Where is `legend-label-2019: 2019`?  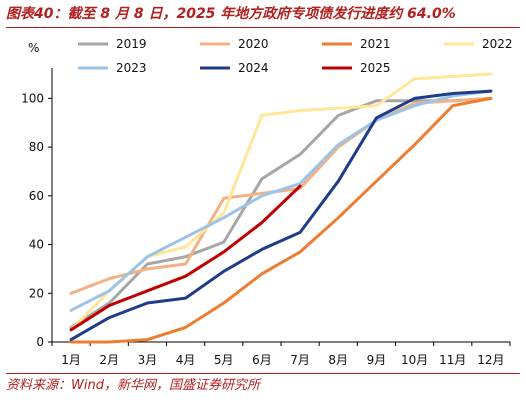
legend-label-2019: 2019 is located at coordinates (131, 44).